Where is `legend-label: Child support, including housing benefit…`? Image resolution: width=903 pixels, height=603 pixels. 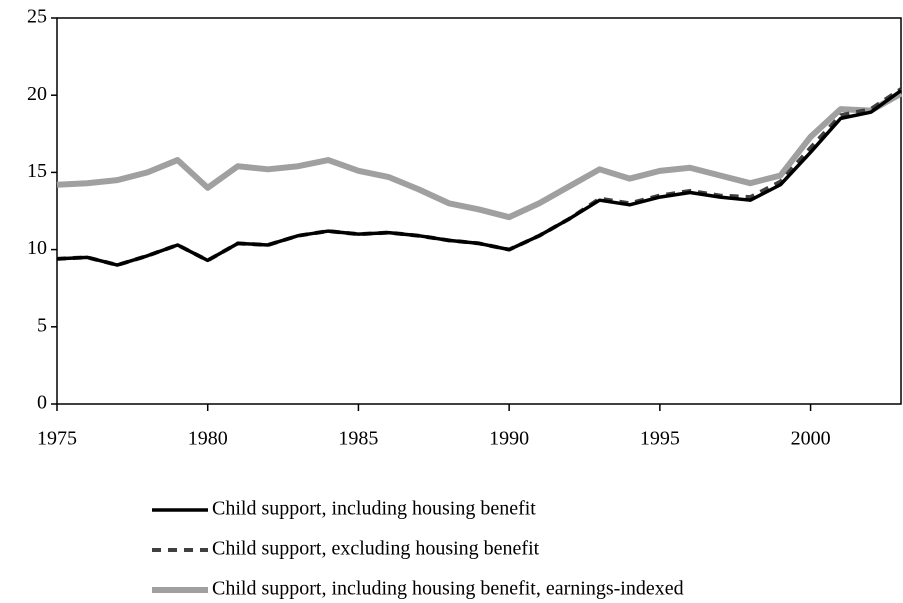
legend-label: Child support, including housing benefit… is located at coordinates (448, 589).